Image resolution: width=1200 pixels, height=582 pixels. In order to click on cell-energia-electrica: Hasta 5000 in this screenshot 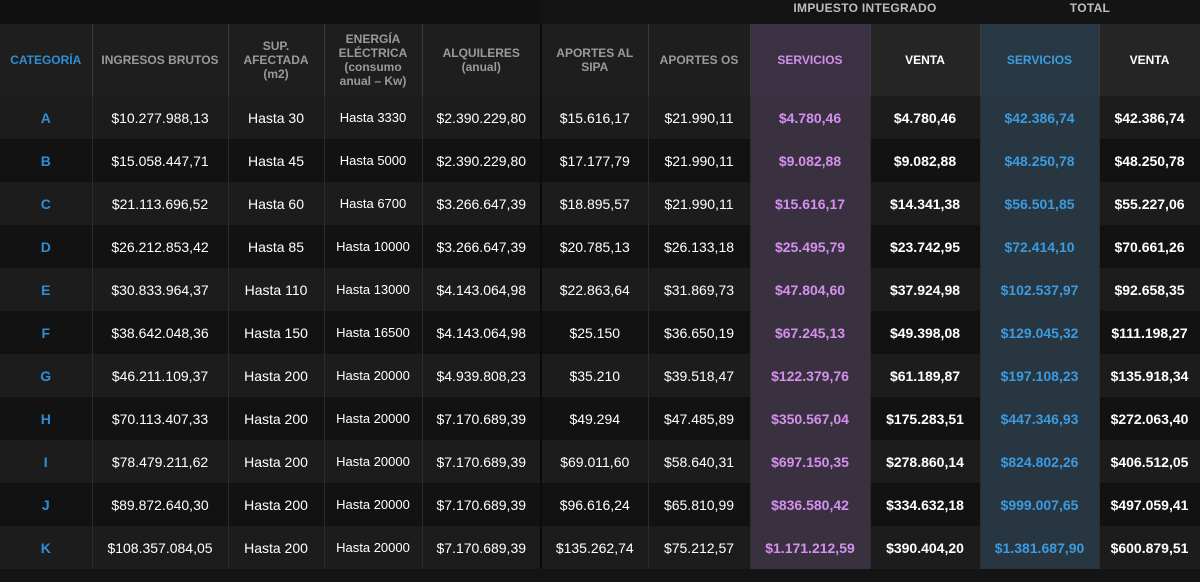, I will do `click(373, 160)`.